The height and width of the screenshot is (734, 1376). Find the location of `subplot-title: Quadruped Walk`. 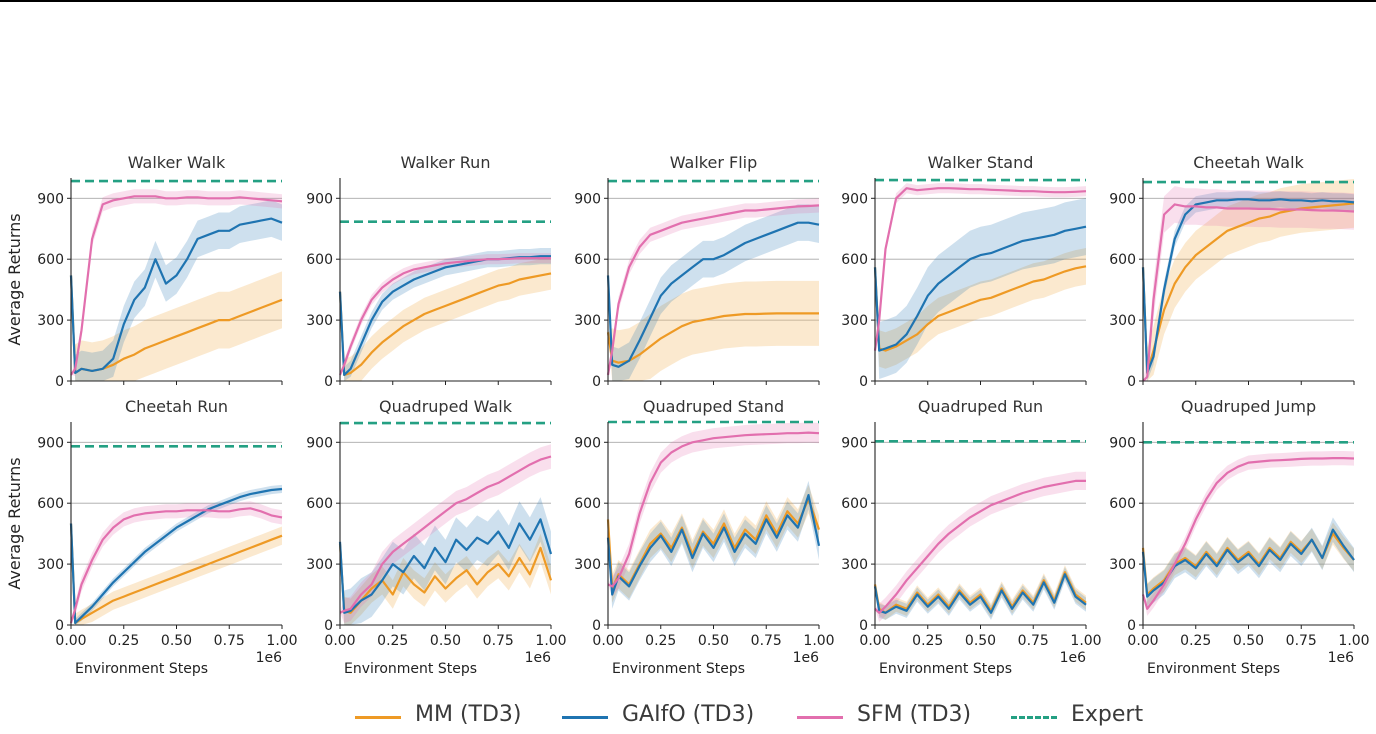

subplot-title: Quadruped Walk is located at coordinates (446, 406).